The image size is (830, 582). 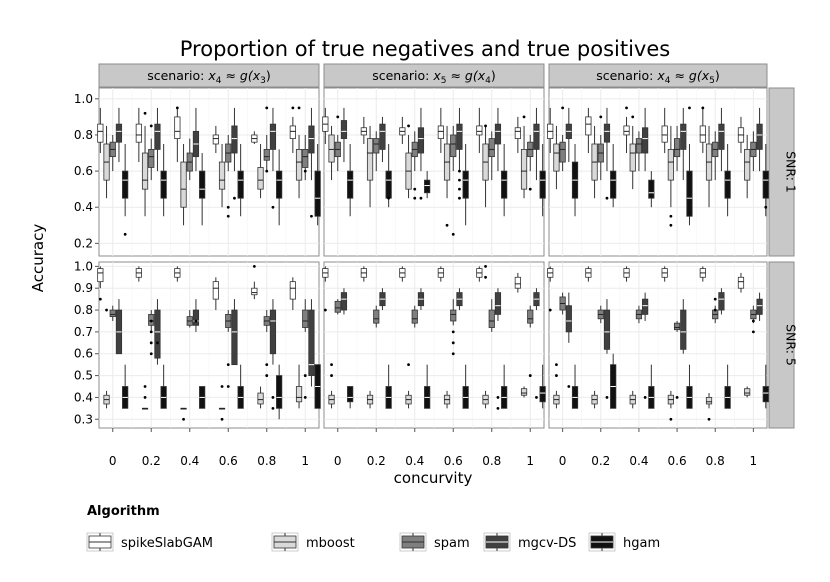 I want to click on y-tick-label: 0.2, so click(x=83, y=243).